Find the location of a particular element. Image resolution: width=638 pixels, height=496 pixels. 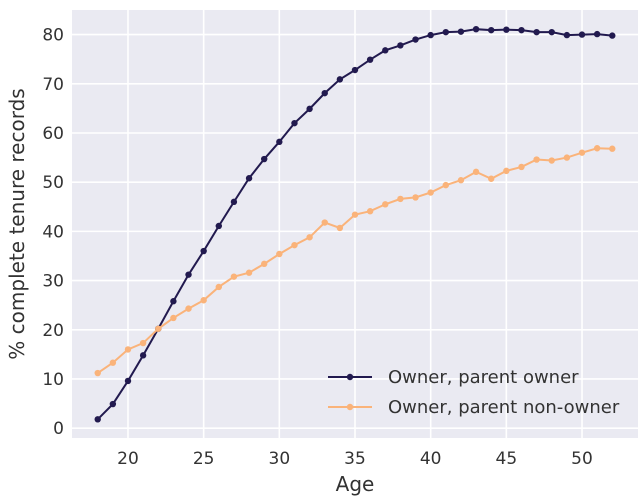

x-tick-labels: 20 25 30 35 40 45 50 is located at coordinates (355, 459).